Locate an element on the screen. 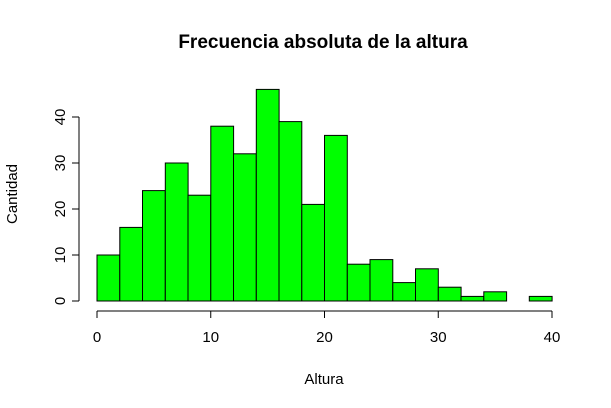  x-tick-label: 20 is located at coordinates (324, 337).